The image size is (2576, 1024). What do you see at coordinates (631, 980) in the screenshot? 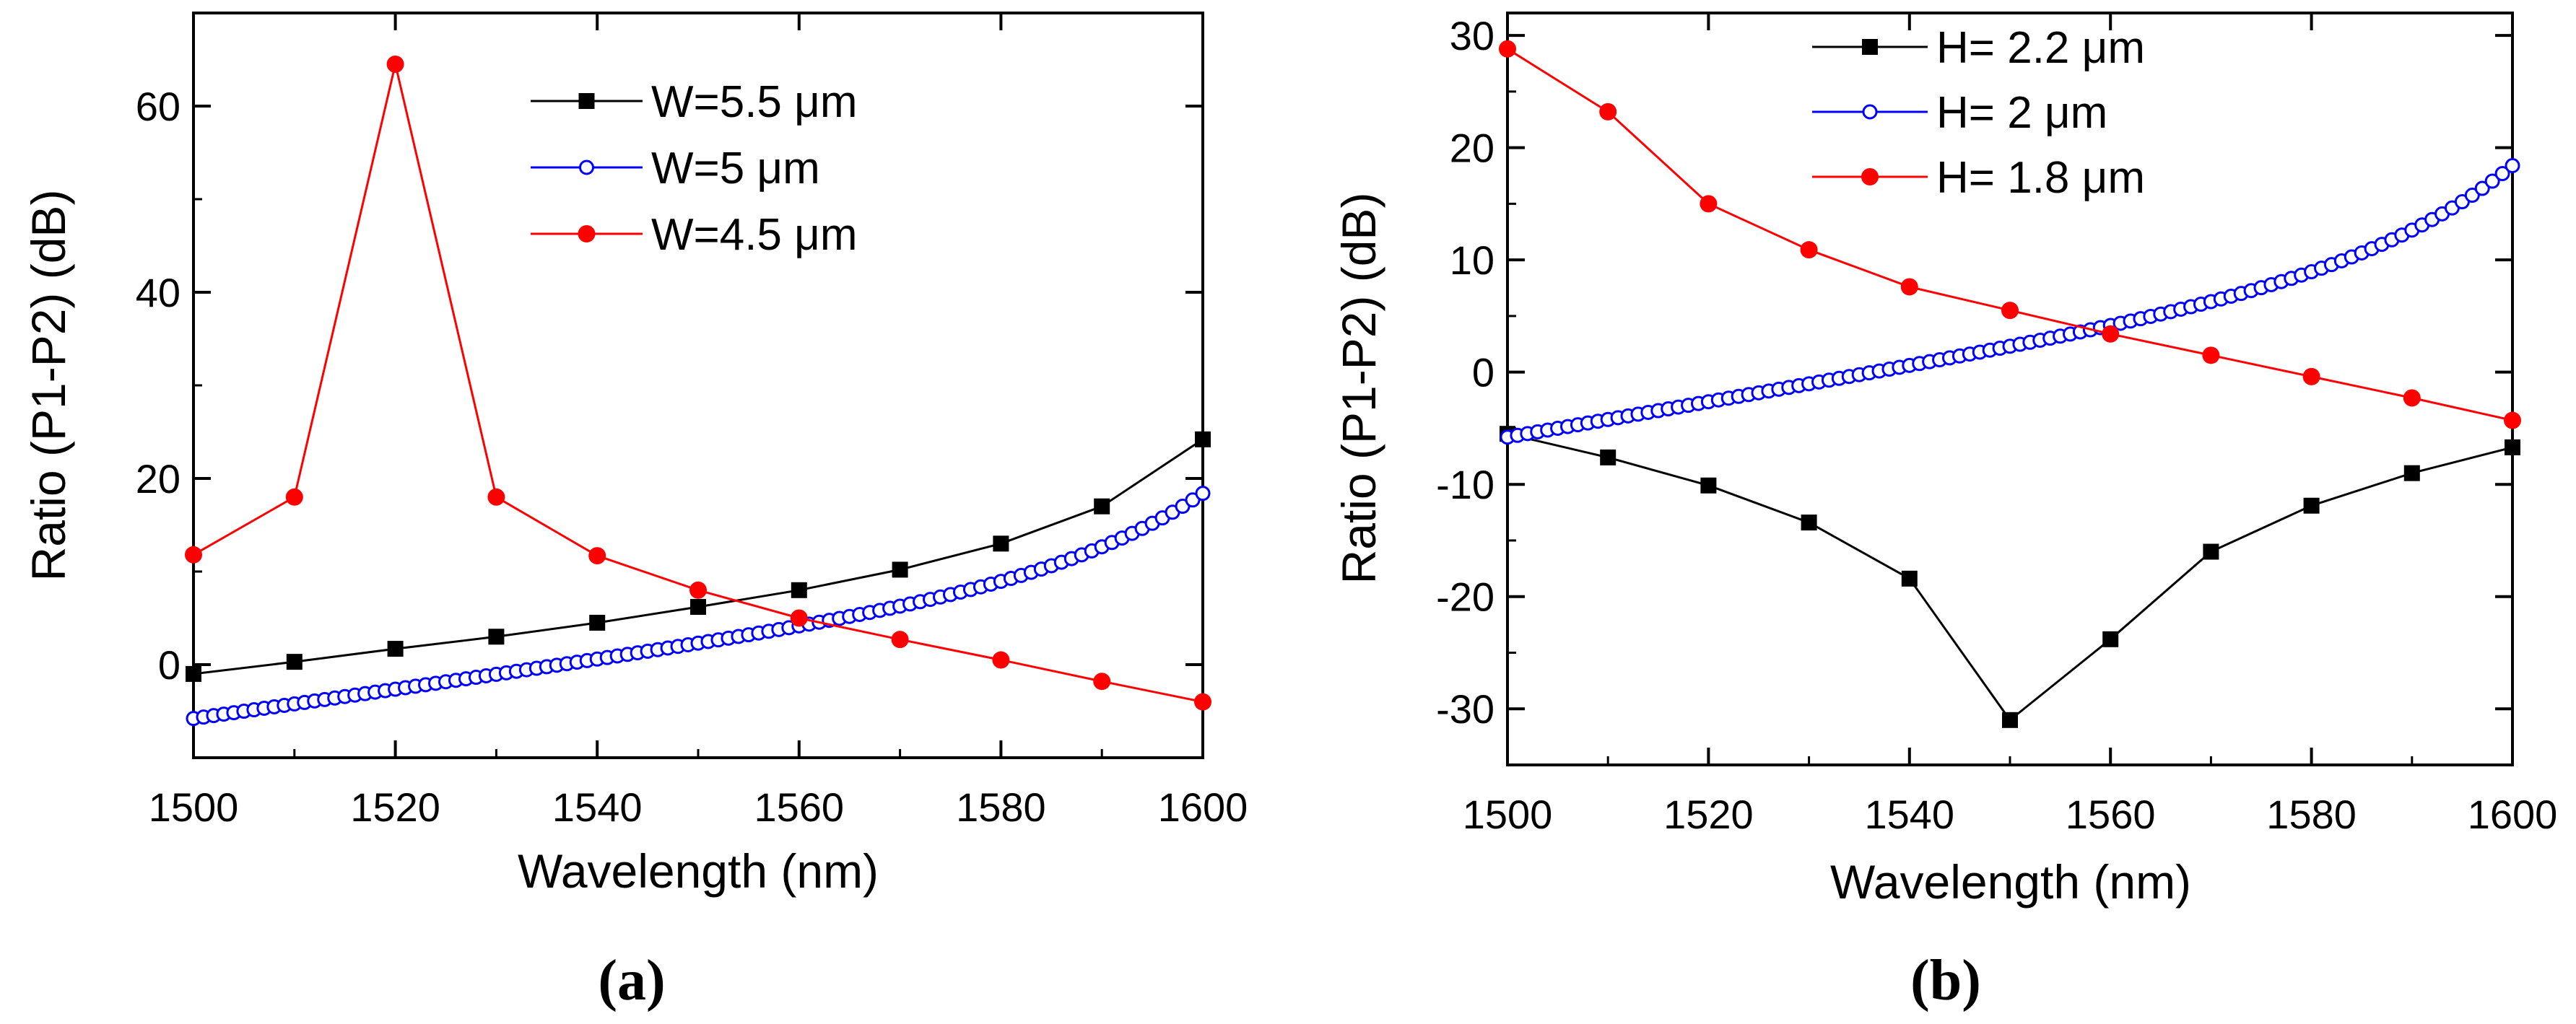
I see `panel-label-a: (a)` at bounding box center [631, 980].